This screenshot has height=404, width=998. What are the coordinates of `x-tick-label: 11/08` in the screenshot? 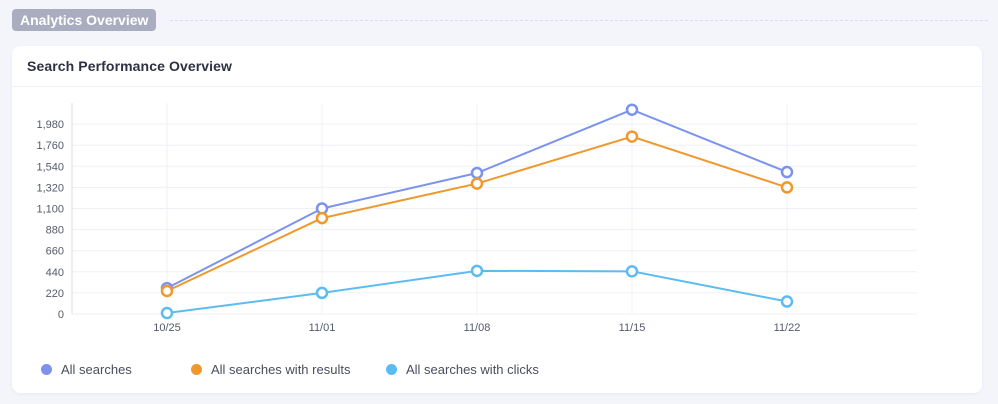 It's located at (477, 328).